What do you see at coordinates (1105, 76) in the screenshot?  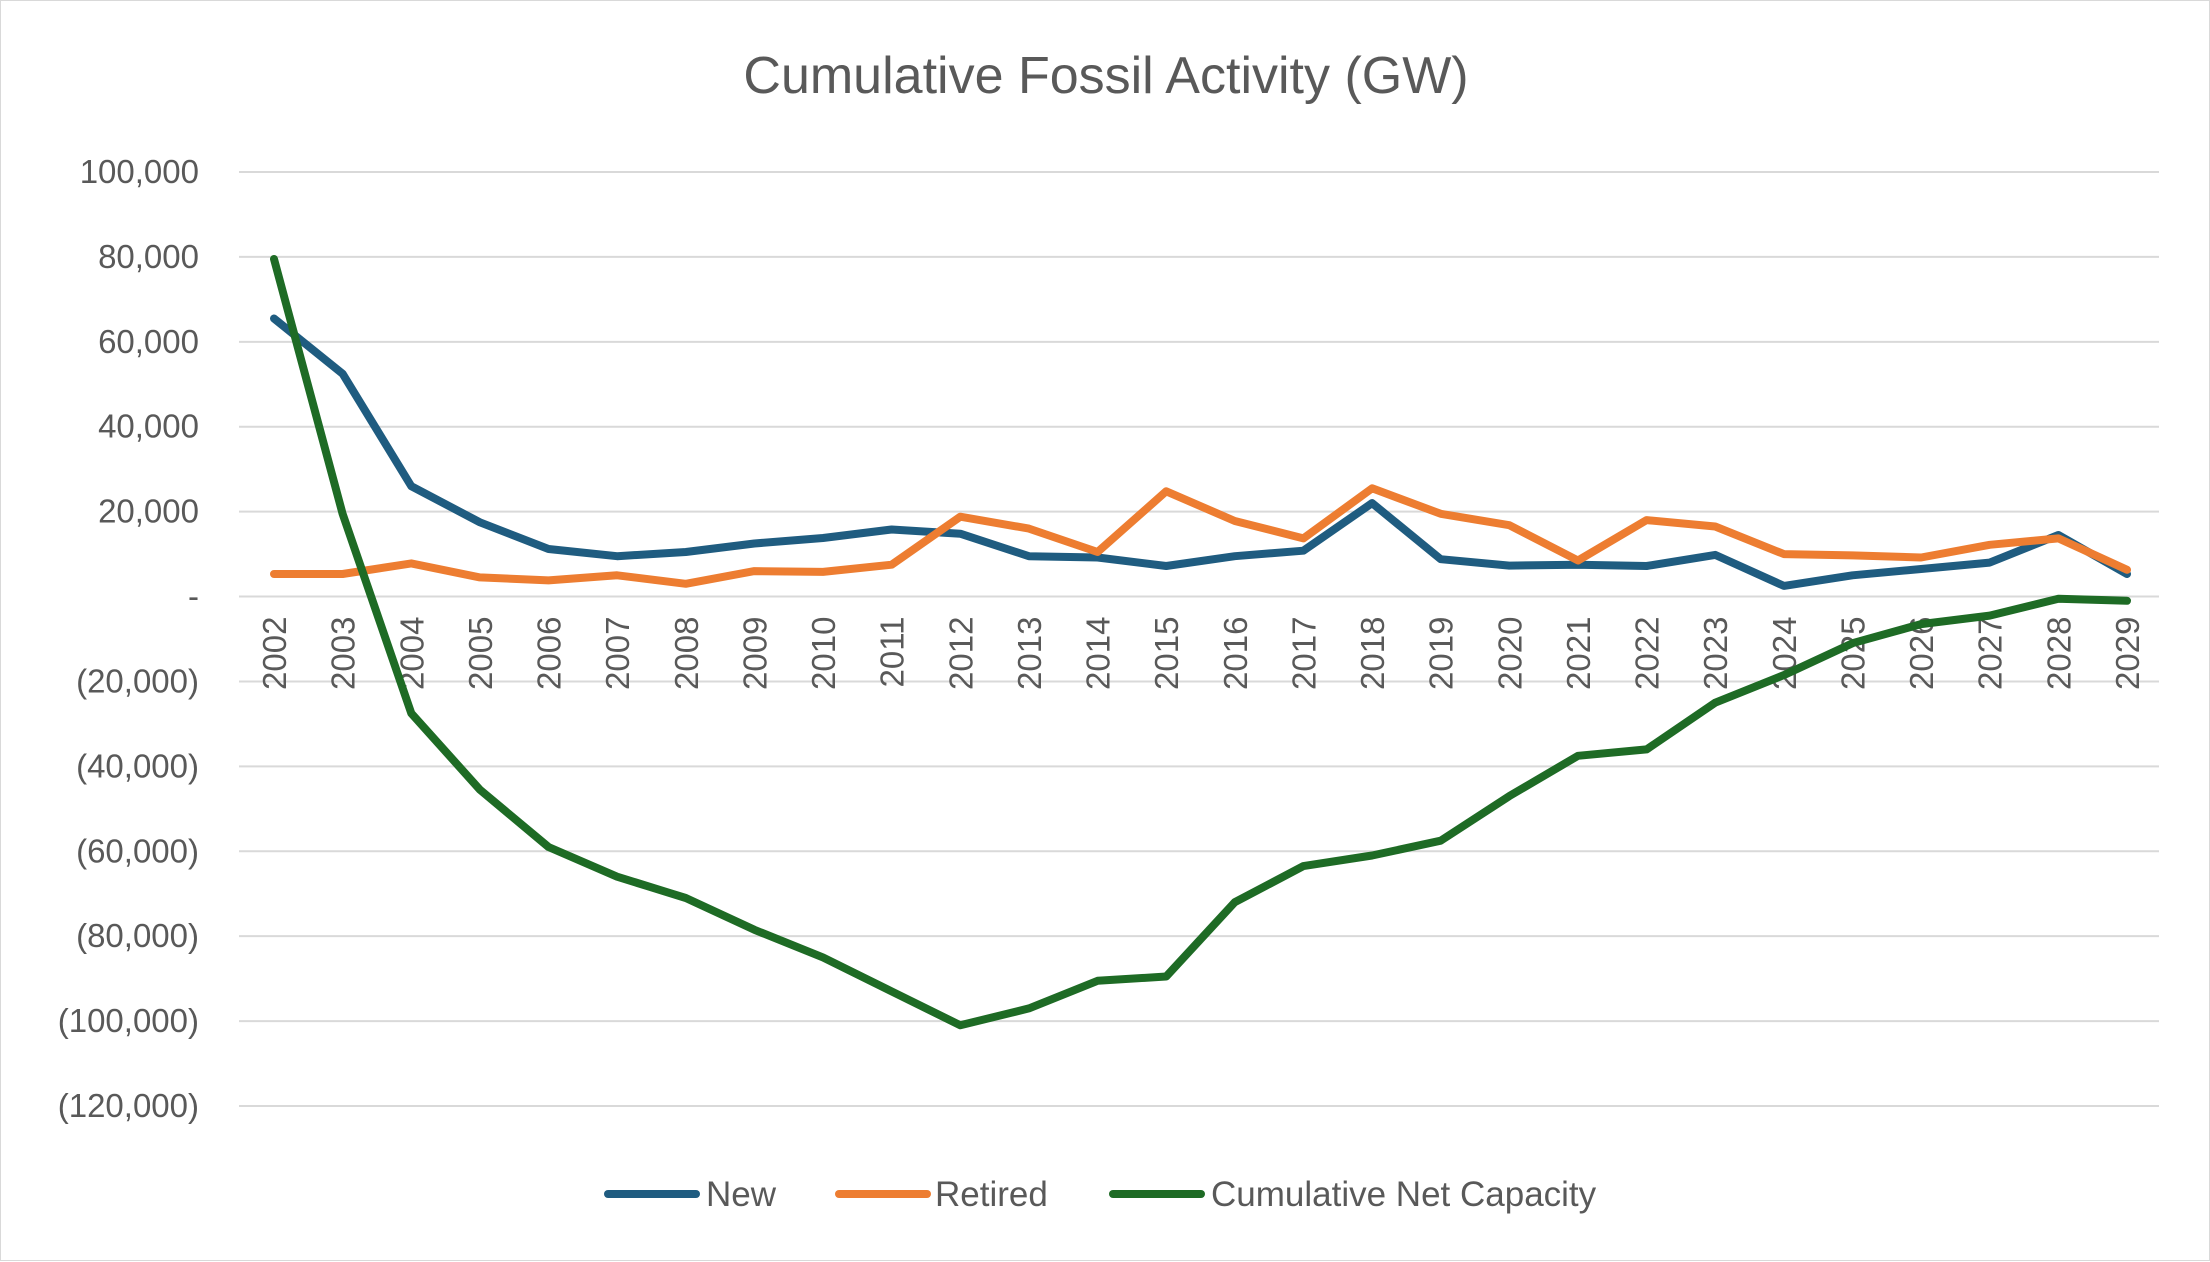 I see `chart-title: Cumulative Fossil Activity (GW)` at bounding box center [1105, 76].